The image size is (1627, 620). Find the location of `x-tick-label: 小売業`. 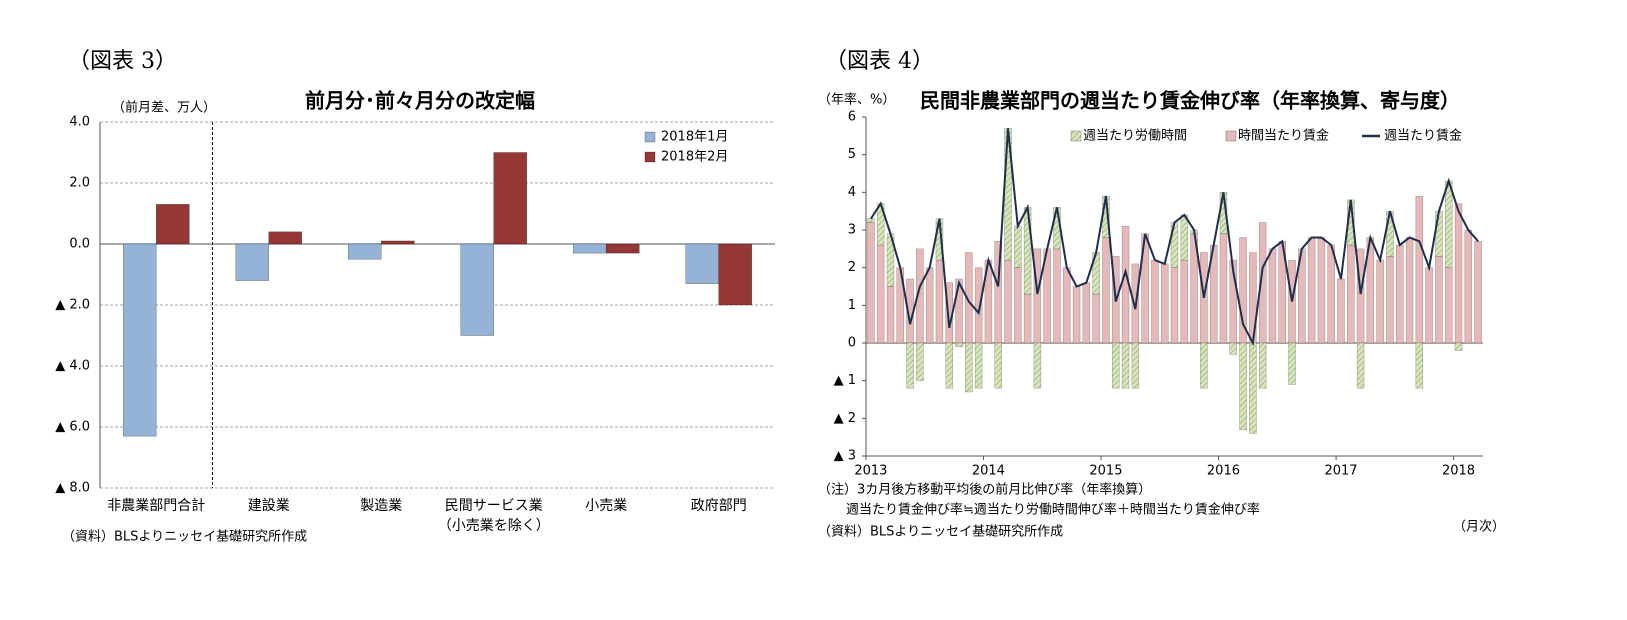

x-tick-label: 小売業 is located at coordinates (606, 506).